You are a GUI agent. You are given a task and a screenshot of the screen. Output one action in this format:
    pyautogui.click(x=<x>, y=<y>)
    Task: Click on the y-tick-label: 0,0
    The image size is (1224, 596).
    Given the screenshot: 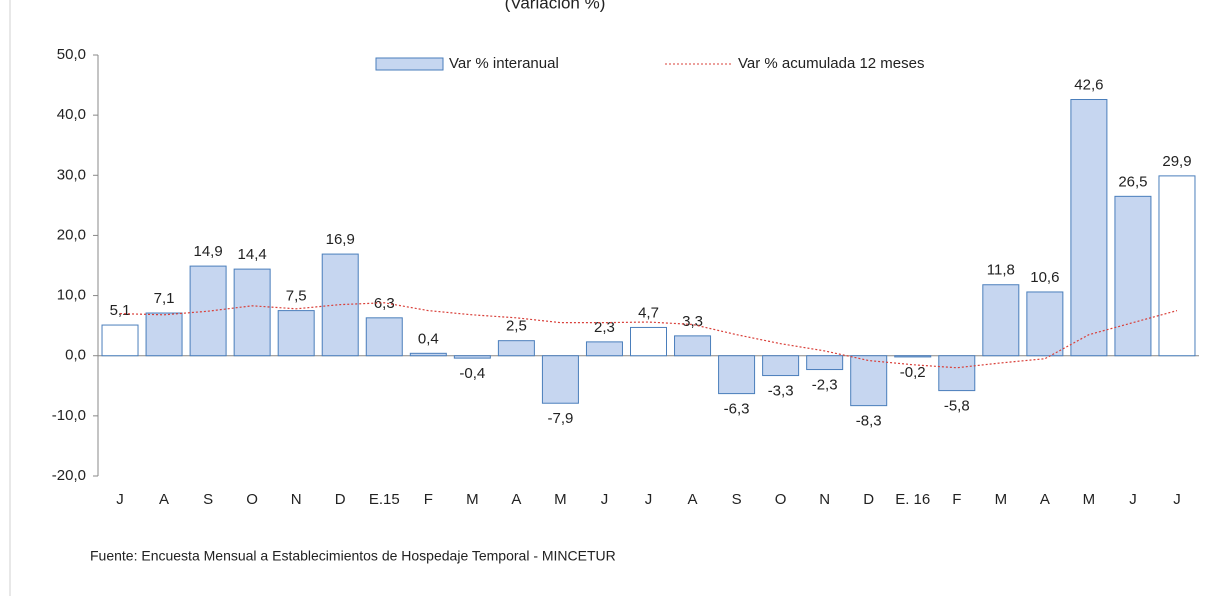 What is the action you would take?
    pyautogui.click(x=75, y=355)
    